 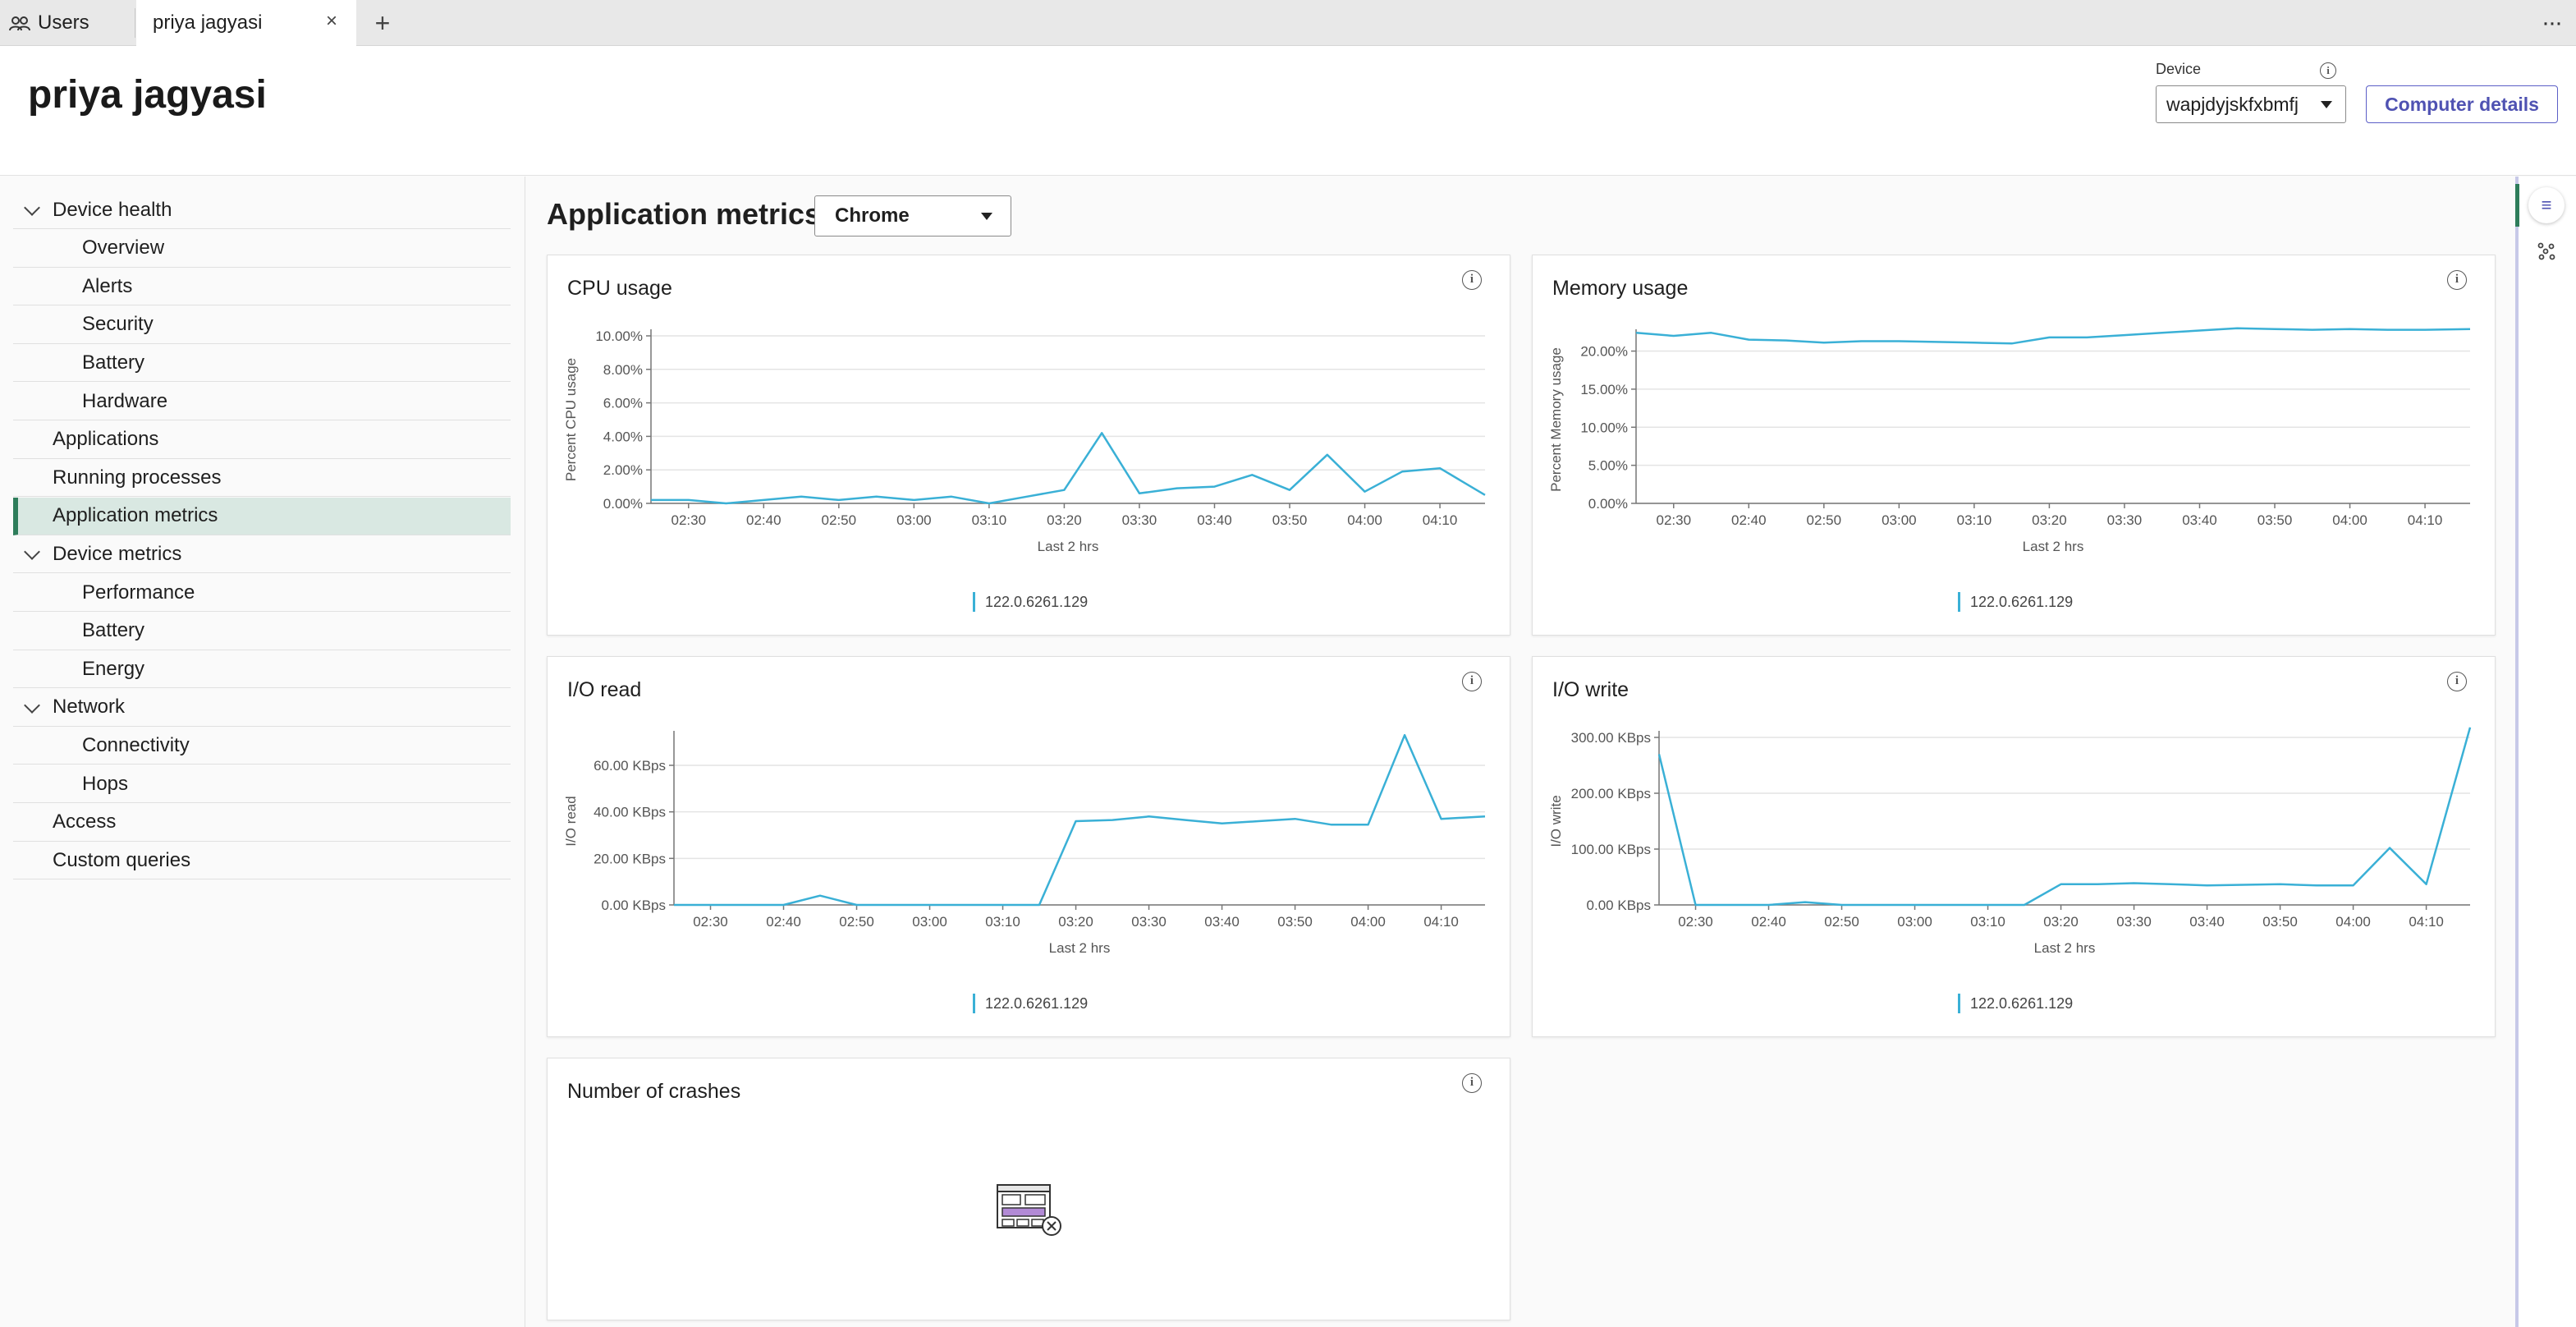 What do you see at coordinates (623, 436) in the screenshot?
I see `y-tick-label: 4.00%` at bounding box center [623, 436].